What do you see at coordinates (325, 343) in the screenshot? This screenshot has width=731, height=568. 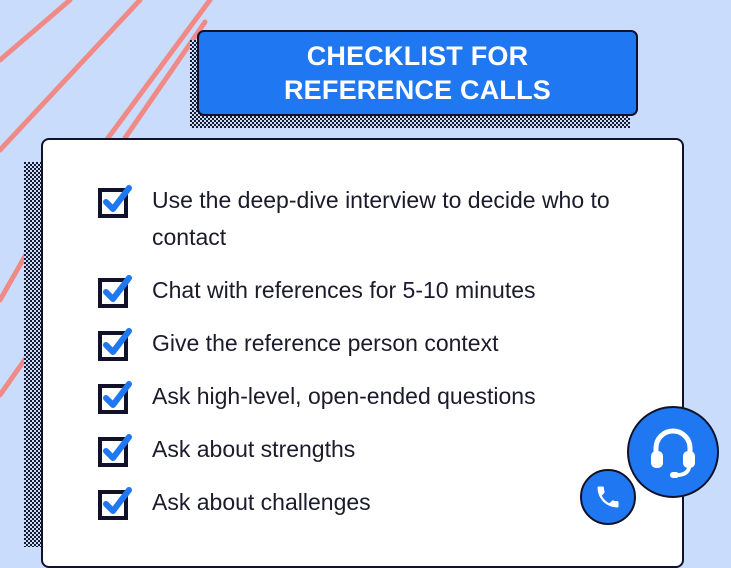 I see `checklist-item-text: Give the reference person context` at bounding box center [325, 343].